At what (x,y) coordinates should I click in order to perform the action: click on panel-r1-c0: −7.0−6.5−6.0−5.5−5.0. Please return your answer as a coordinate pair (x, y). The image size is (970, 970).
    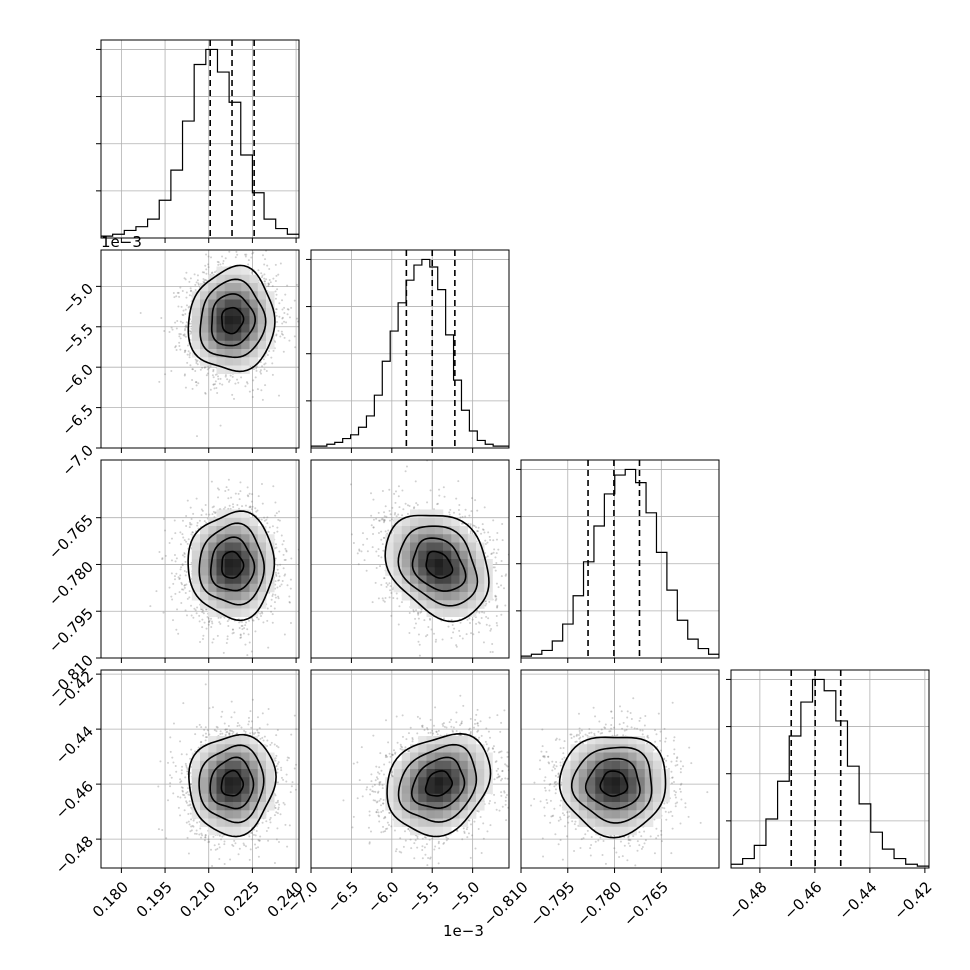
    Looking at the image, I should click on (179, 364).